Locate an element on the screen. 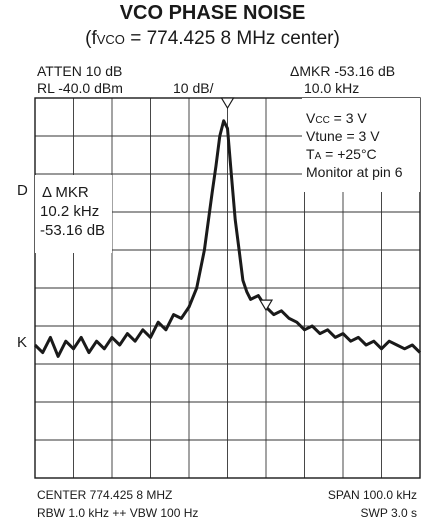  conditions-box is located at coordinates (361, 145).